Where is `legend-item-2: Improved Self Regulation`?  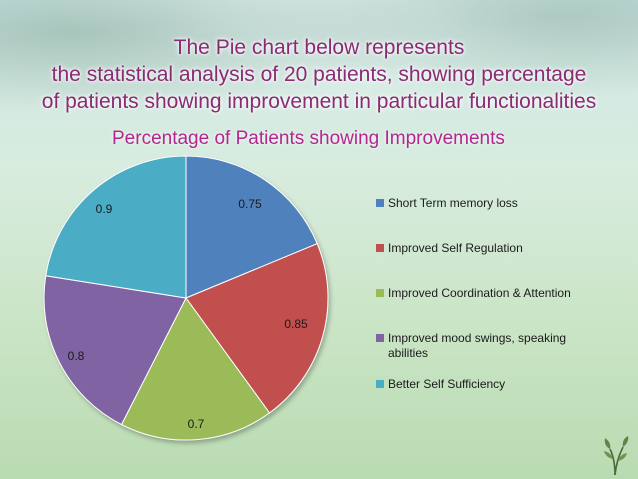 legend-item-2: Improved Self Regulation is located at coordinates (501, 248).